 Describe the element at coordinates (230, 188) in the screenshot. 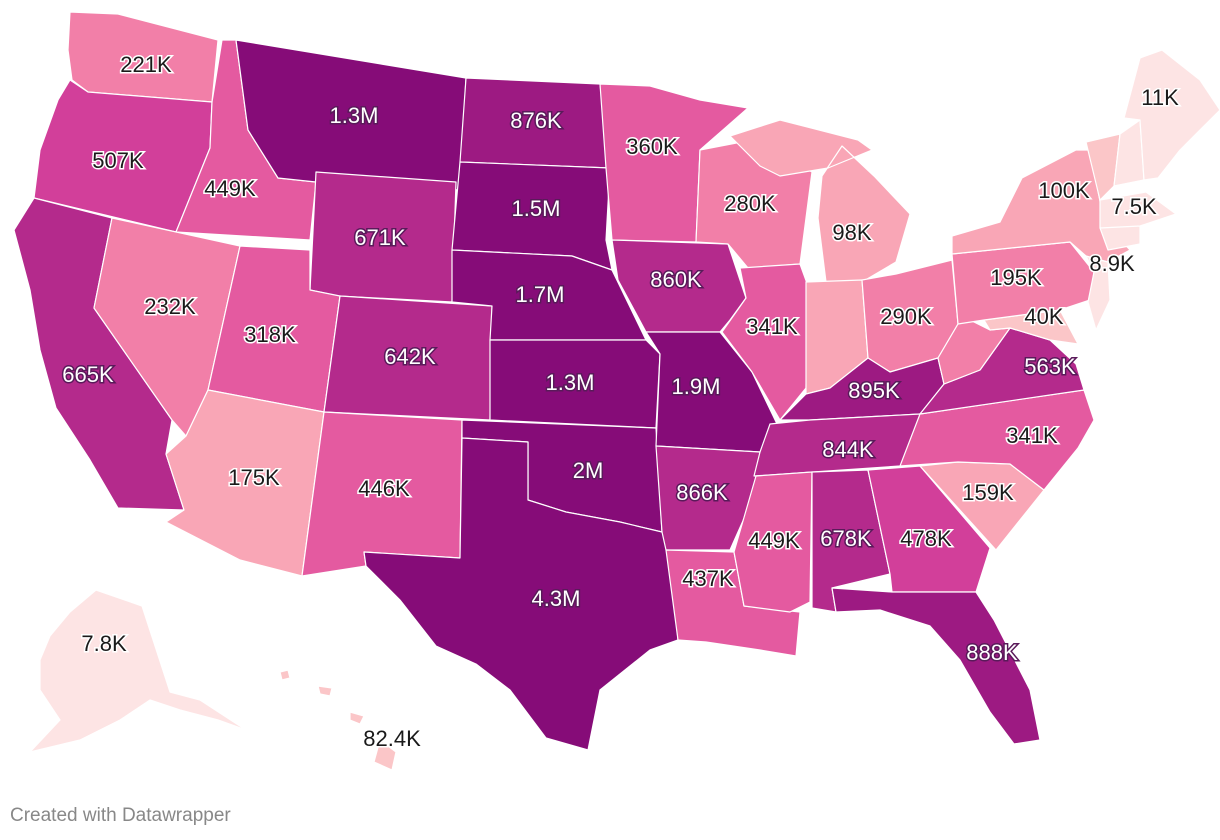

I see `value-label-ID: 449K` at that location.